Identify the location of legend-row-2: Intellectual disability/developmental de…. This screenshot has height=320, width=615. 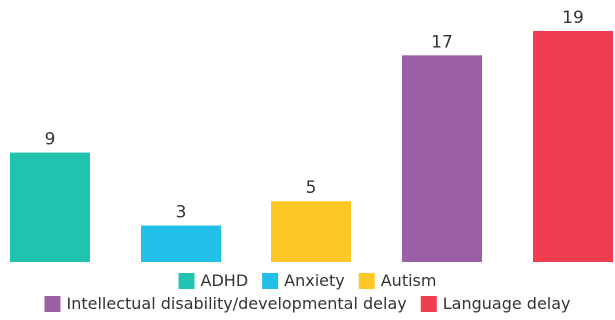
(307, 303).